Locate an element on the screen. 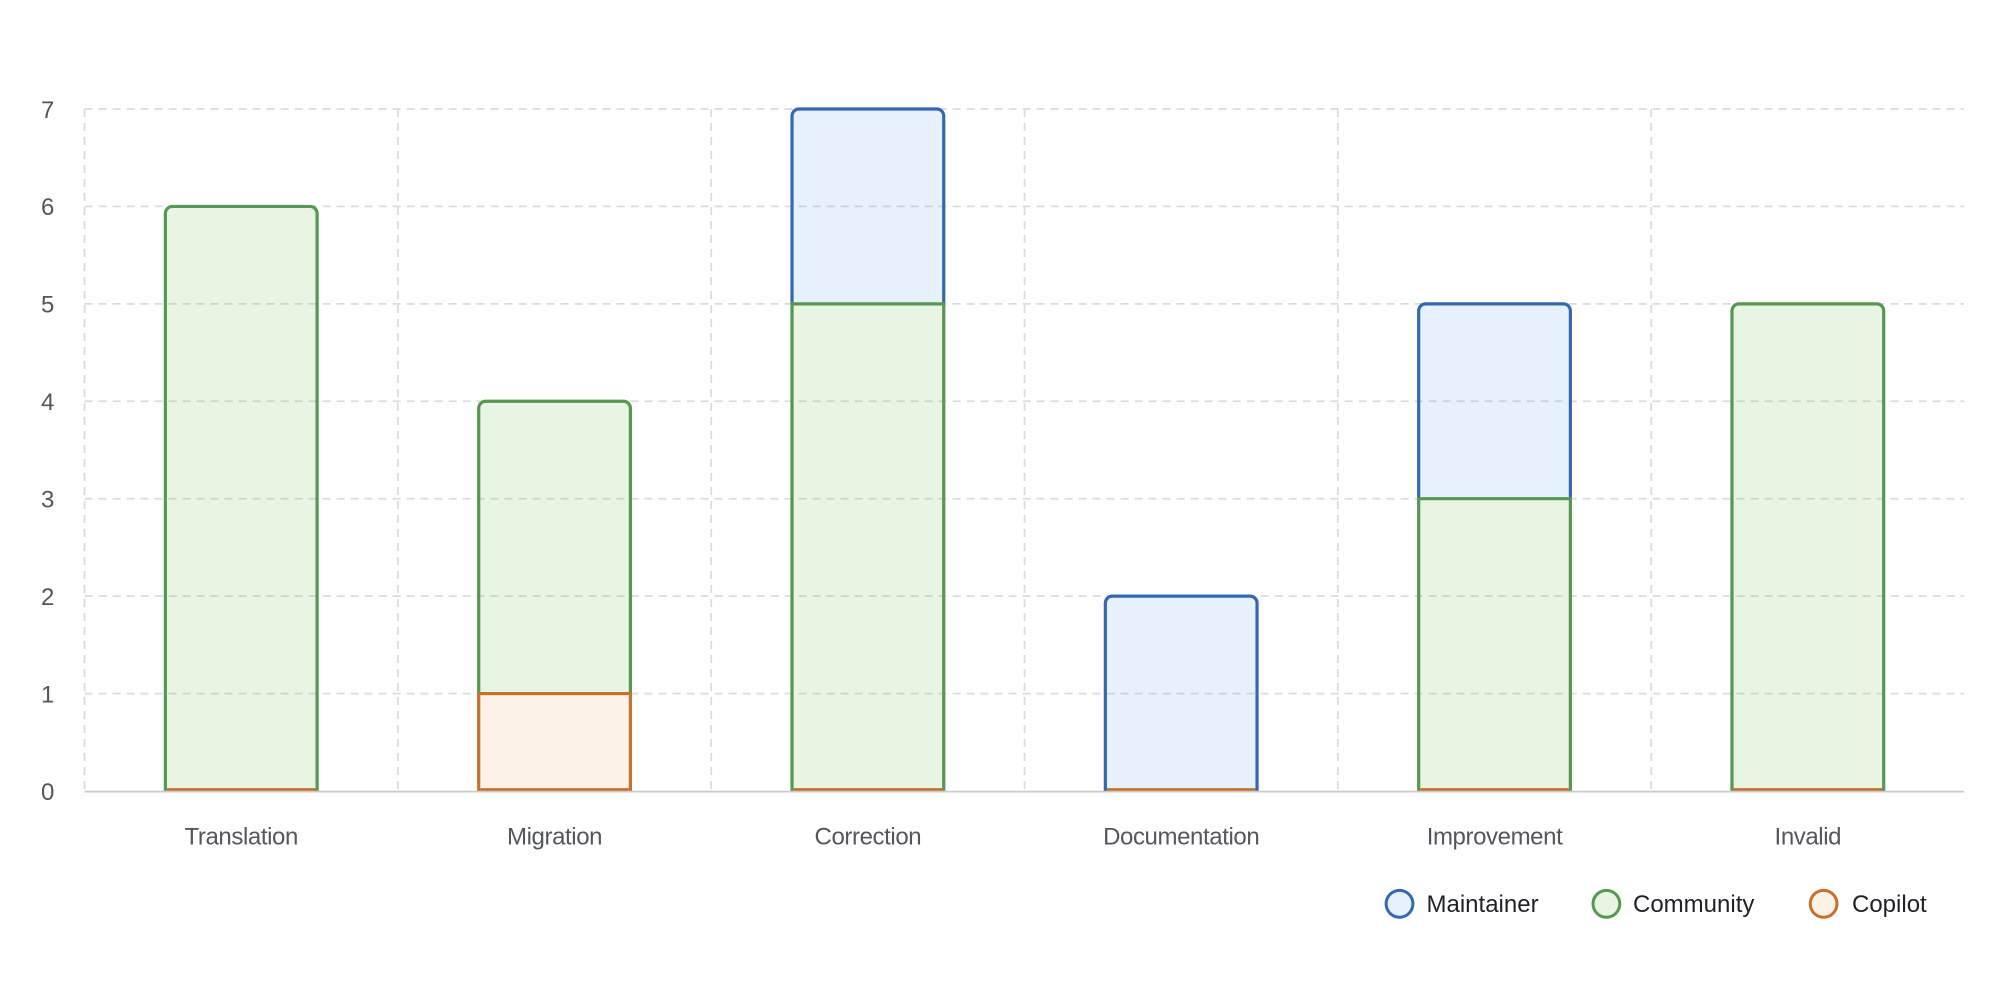 The image size is (1996, 985). svg-text: 1 is located at coordinates (47, 694).